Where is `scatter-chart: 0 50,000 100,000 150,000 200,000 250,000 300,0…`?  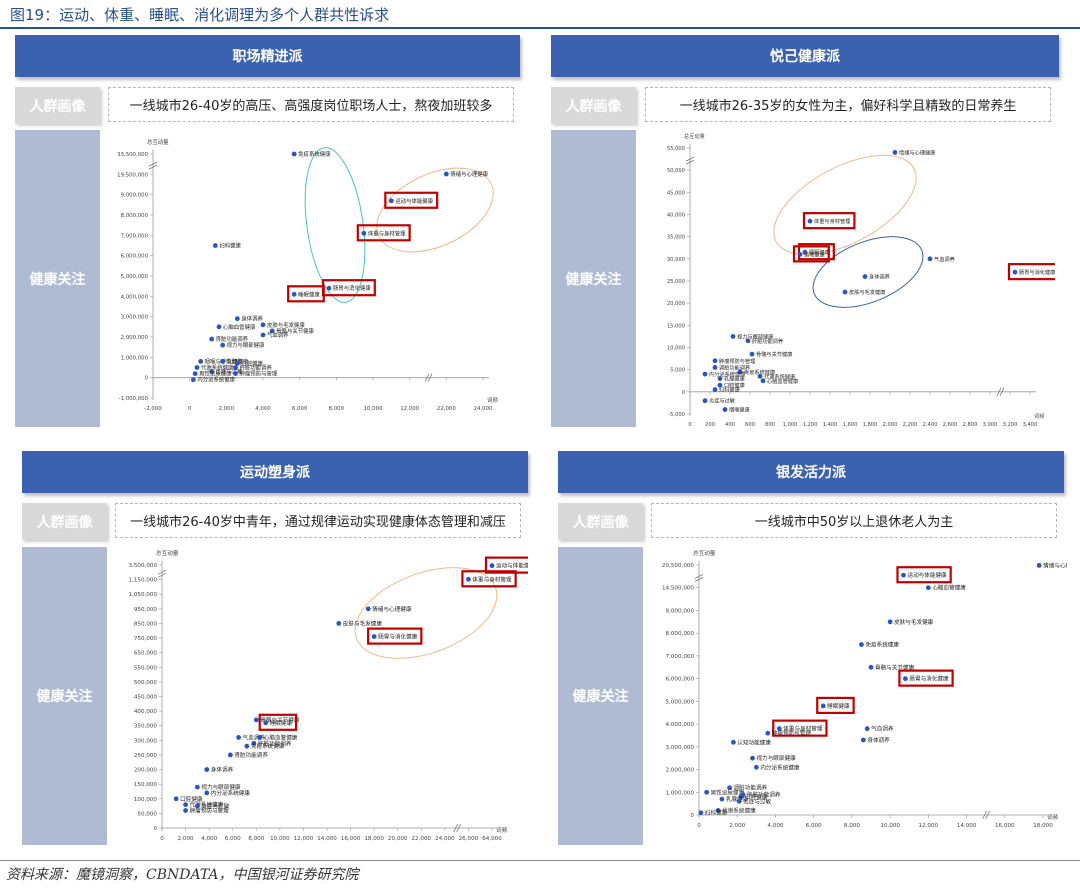
scatter-chart: 0 50,000 100,000 150,000 200,000 250,000 300,0… is located at coordinates (328, 695).